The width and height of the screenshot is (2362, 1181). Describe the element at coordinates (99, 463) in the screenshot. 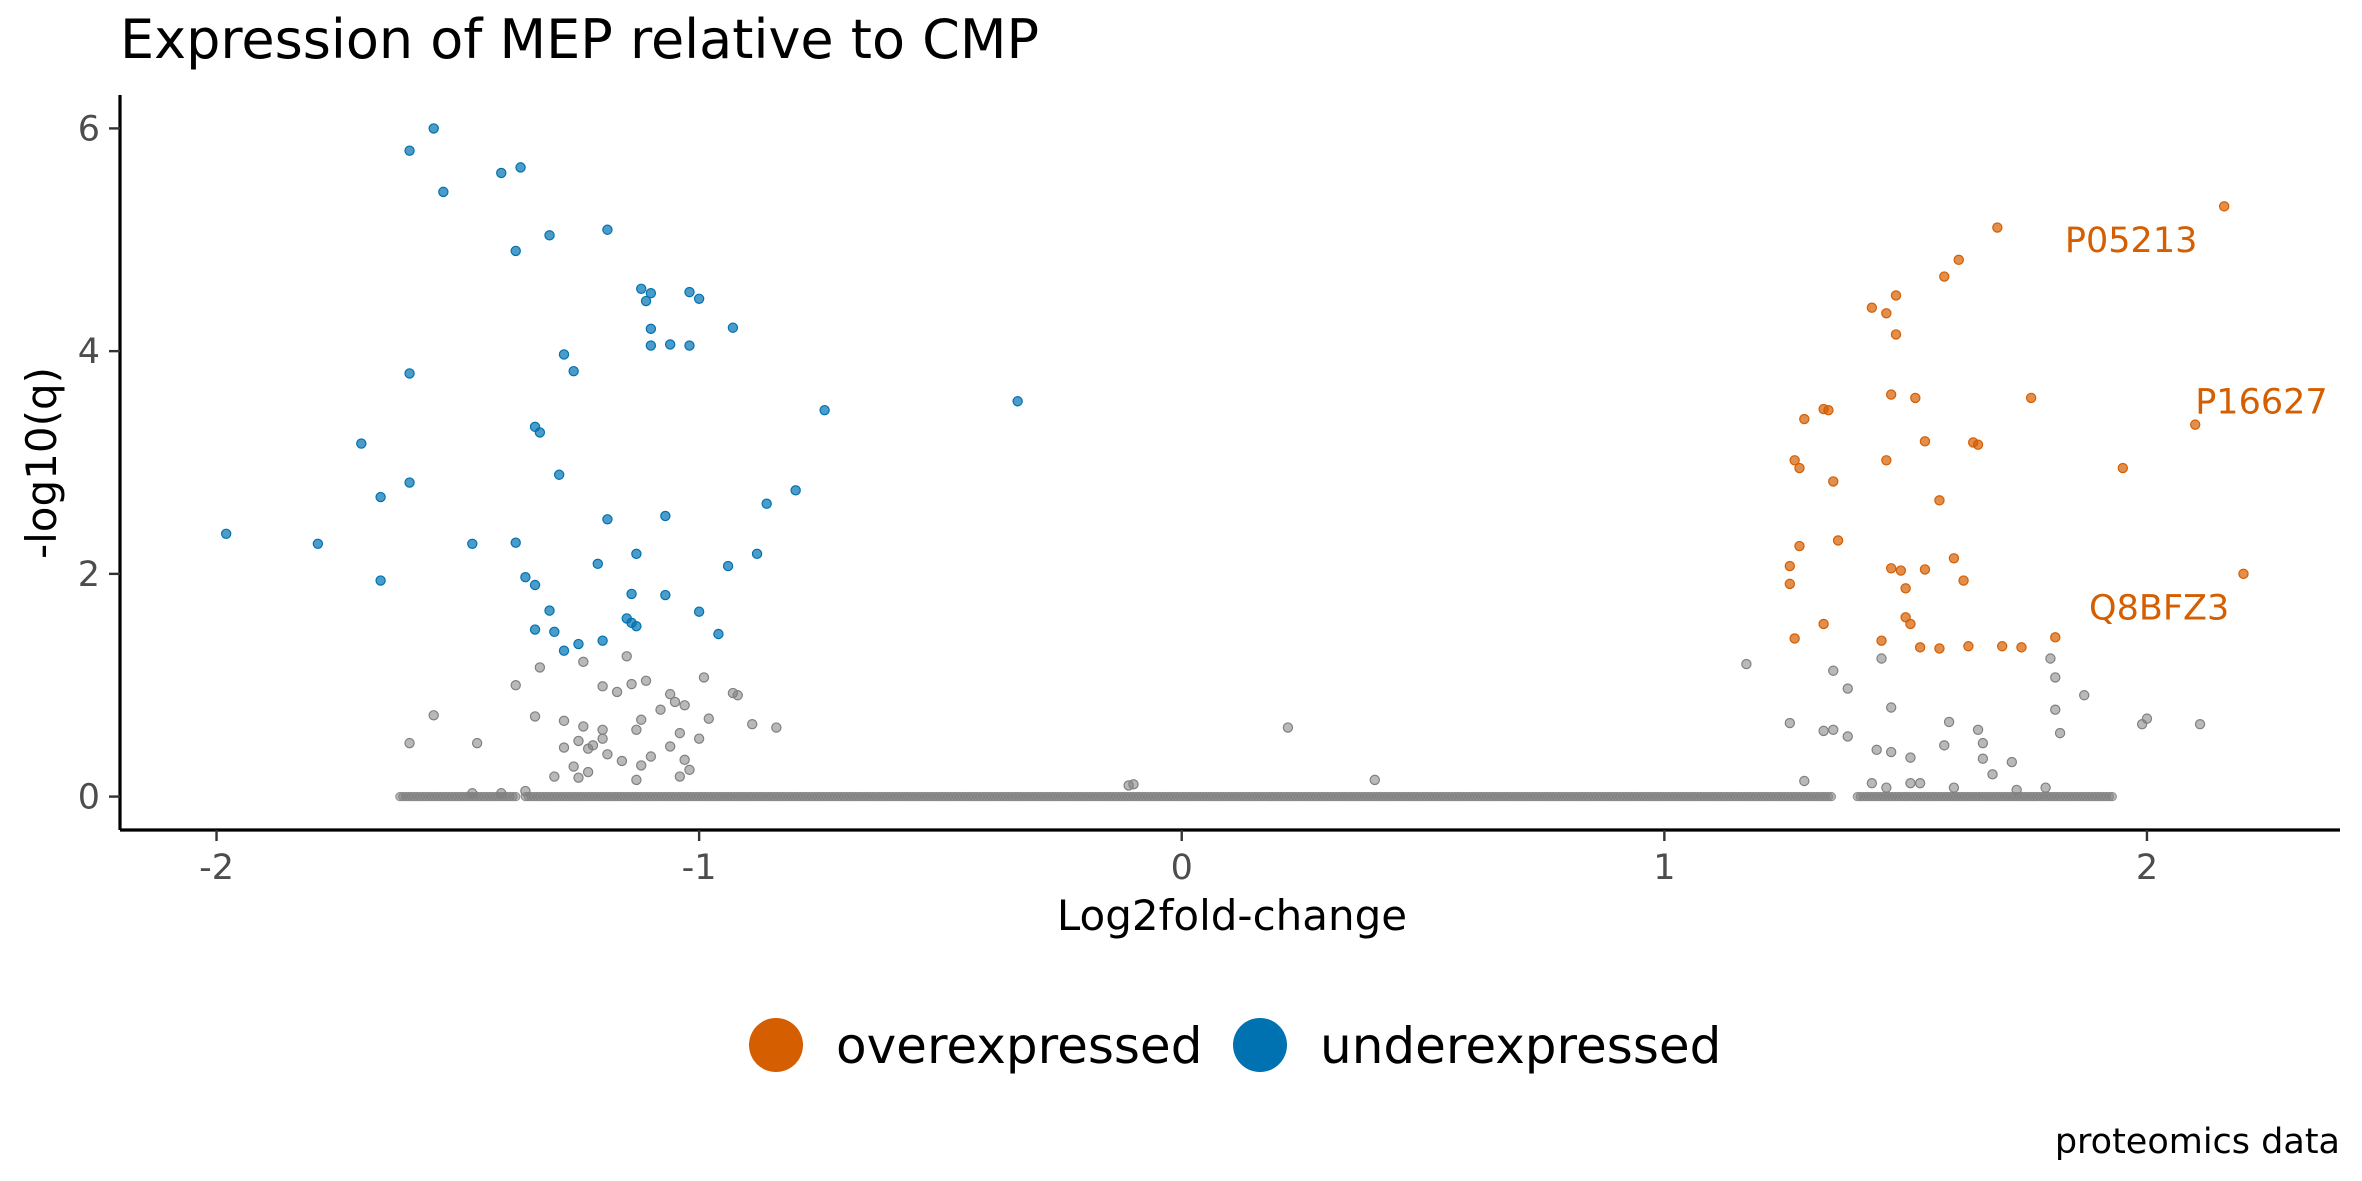

I see `y-axis-ticks: 0 2 4 6` at that location.